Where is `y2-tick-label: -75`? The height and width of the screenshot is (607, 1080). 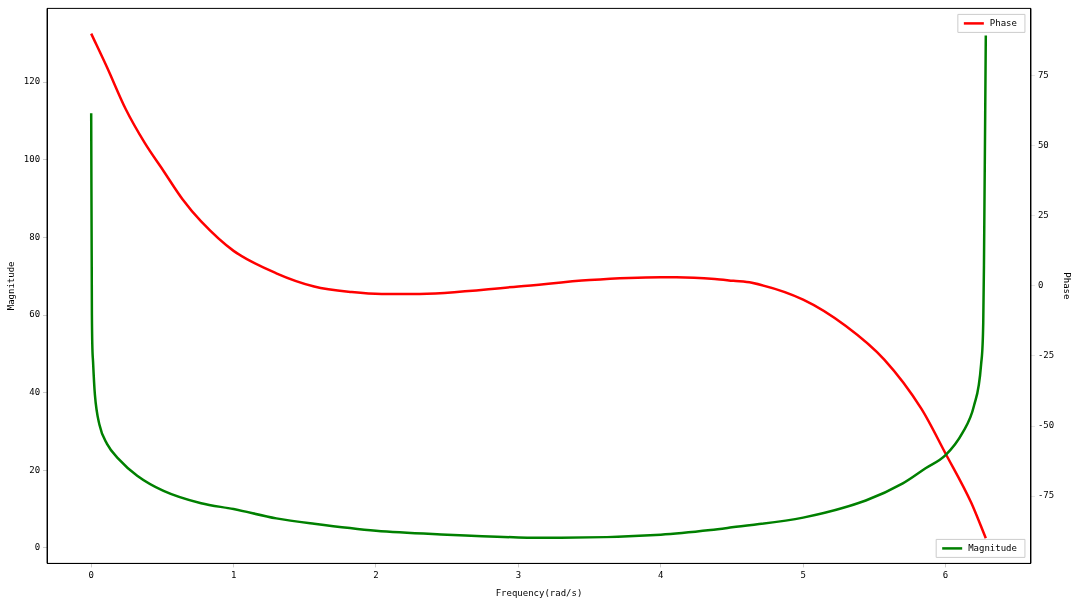 y2-tick-label: -75 is located at coordinates (1046, 495).